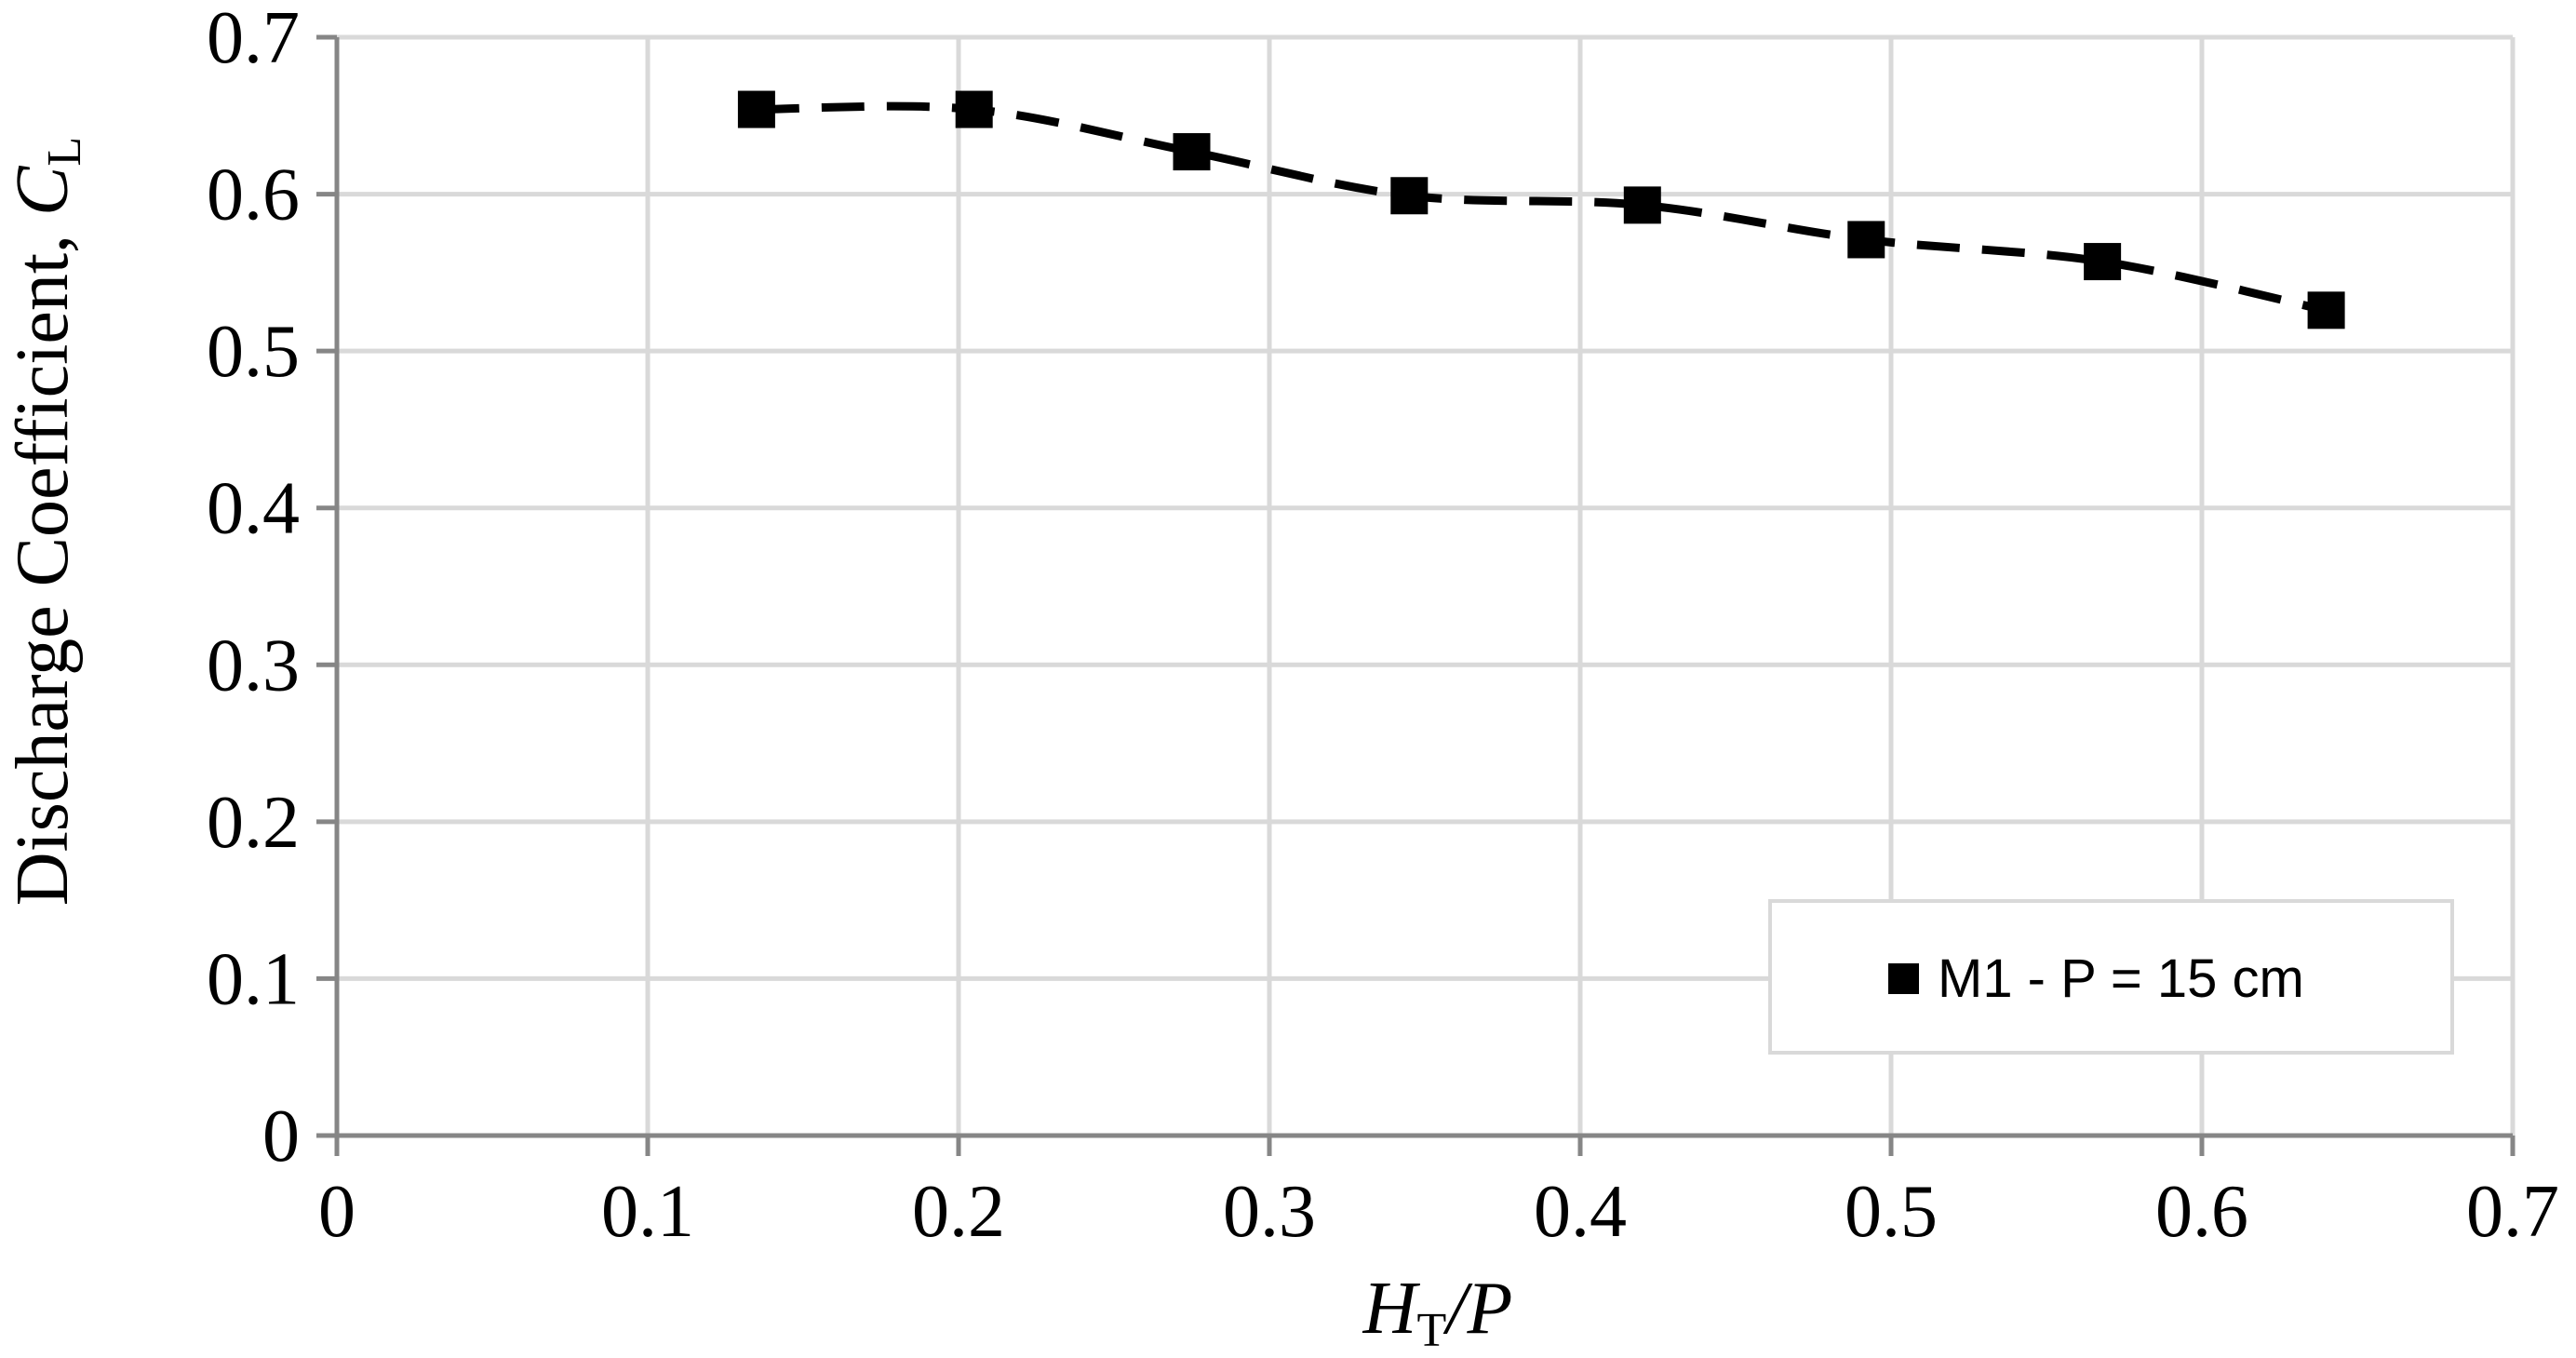  Describe the element at coordinates (43, 190) in the screenshot. I see `y-title-main: C` at that location.